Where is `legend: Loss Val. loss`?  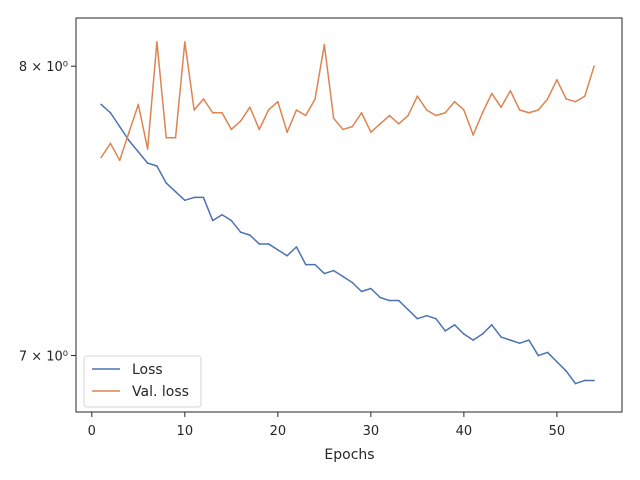
legend: Loss Val. loss is located at coordinates (142, 381).